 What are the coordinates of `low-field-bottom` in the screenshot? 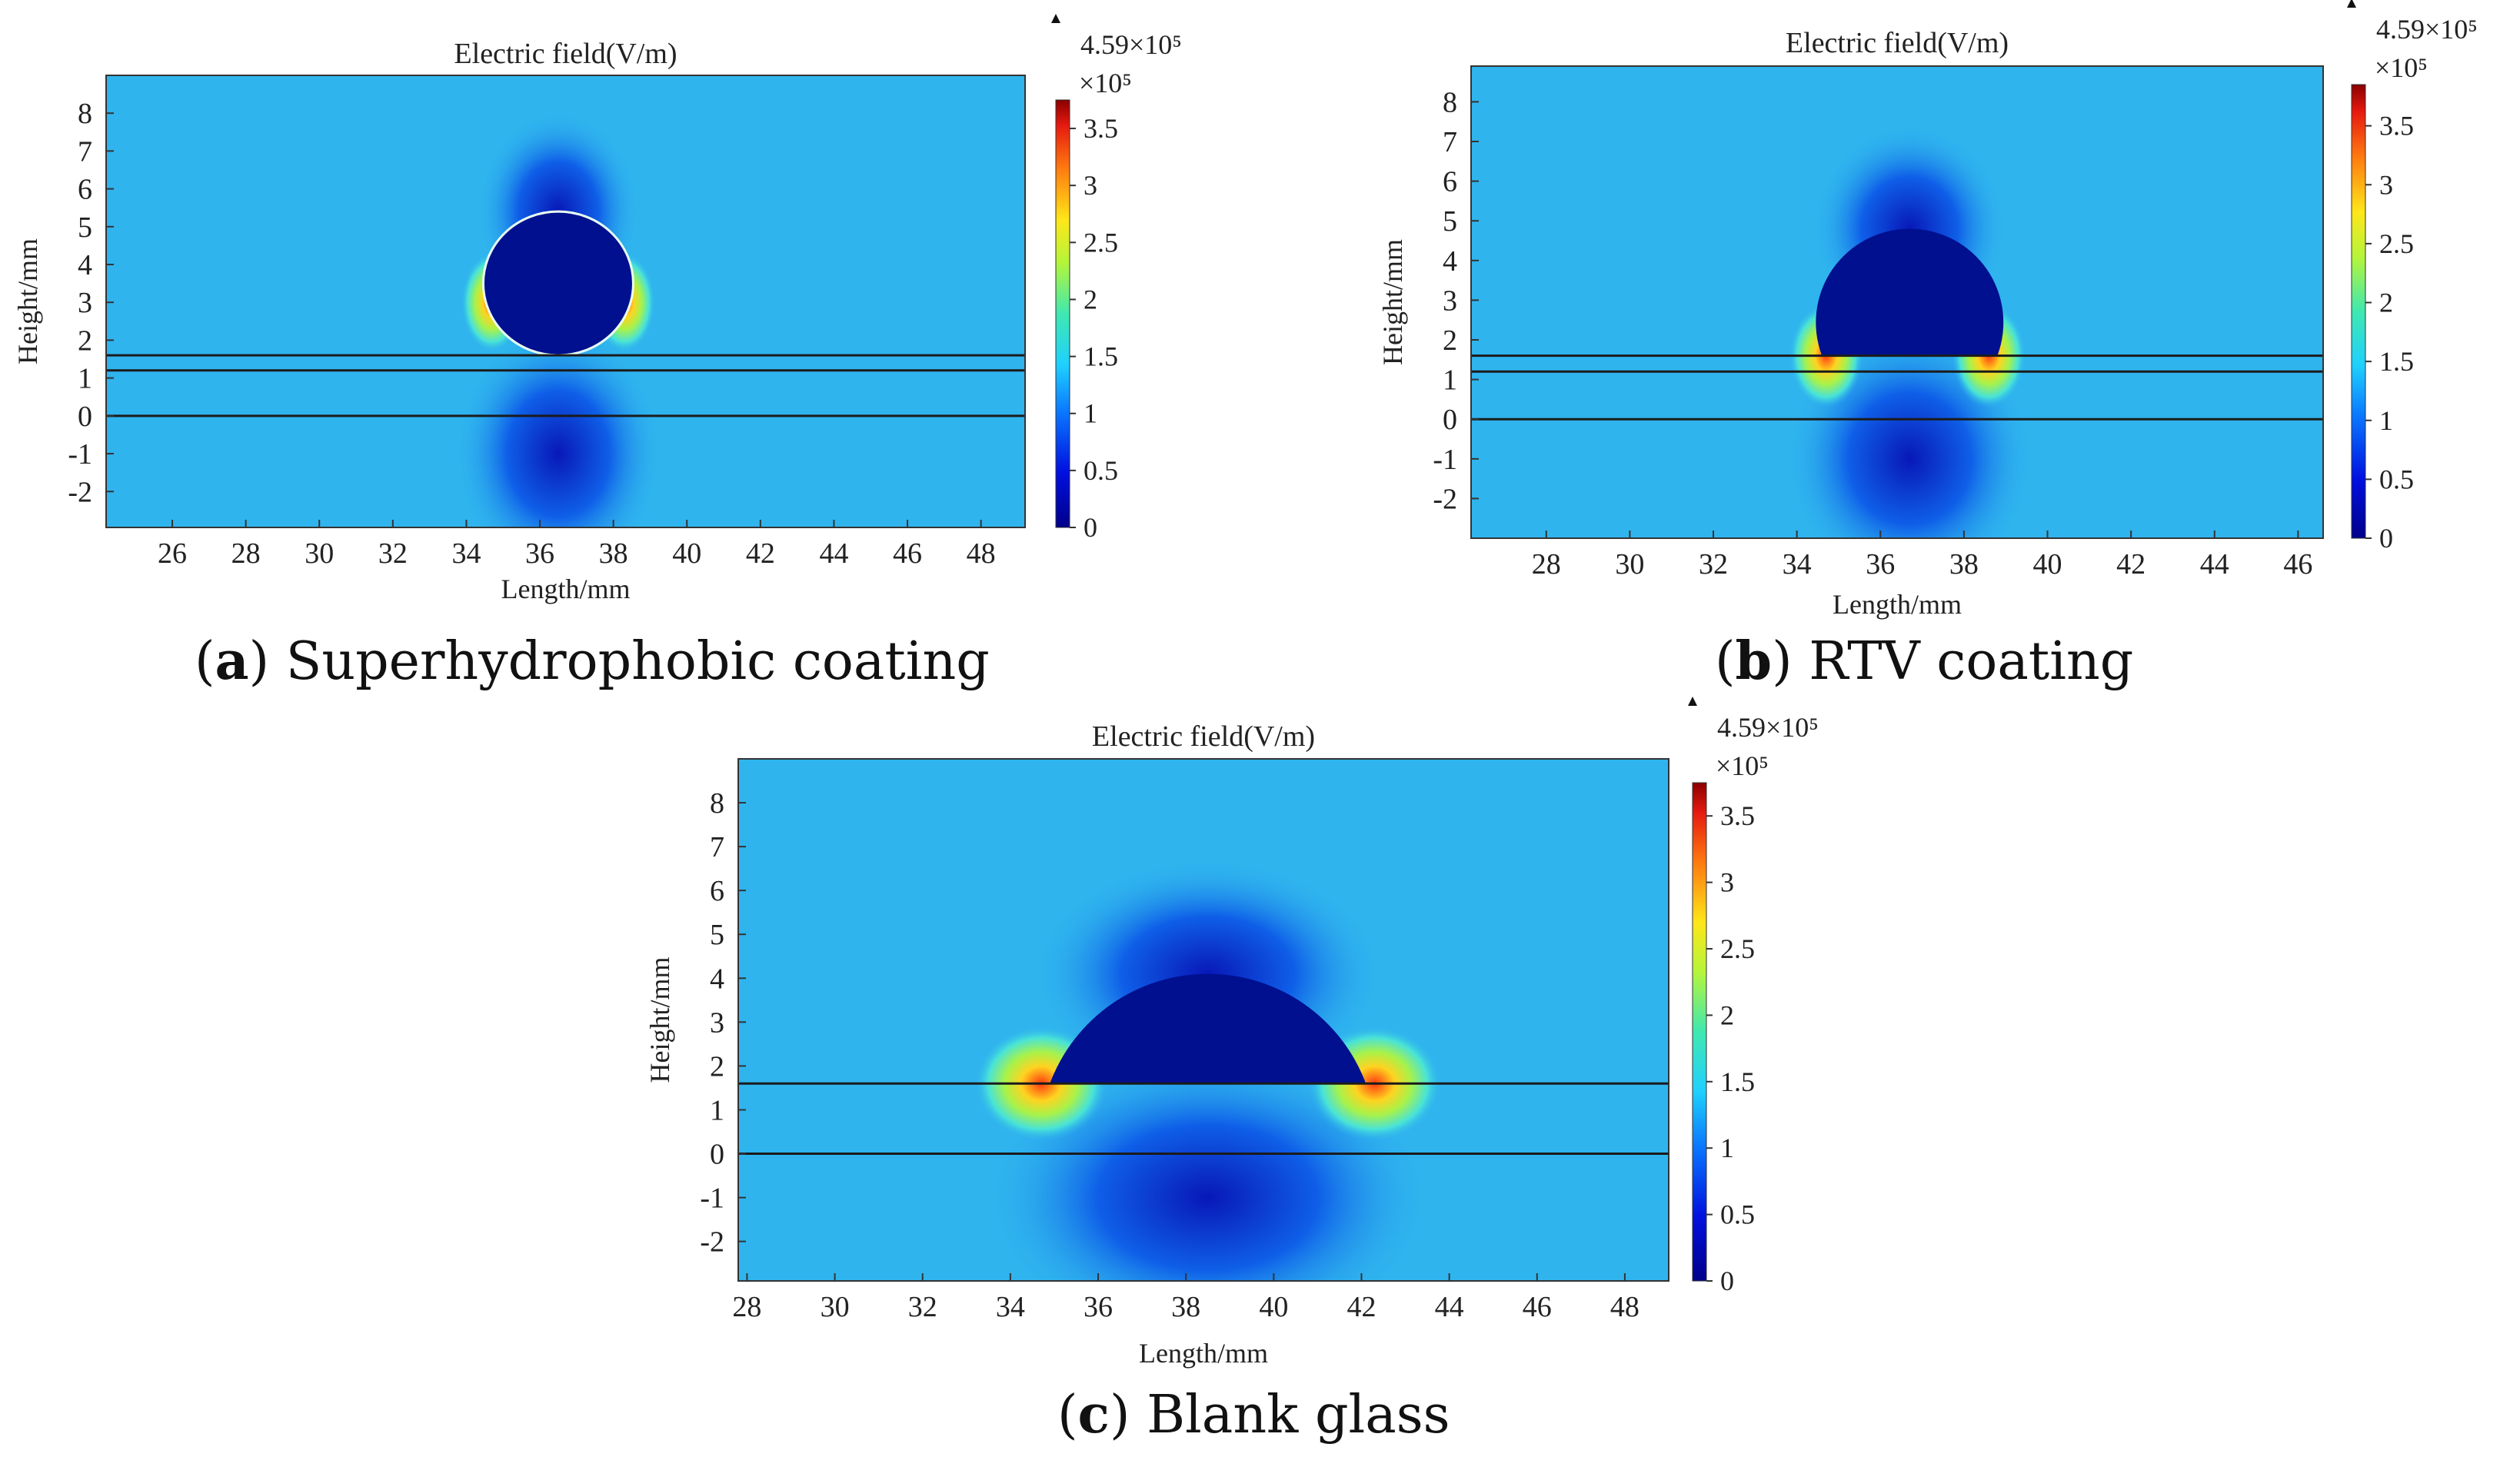 It's located at (558, 427).